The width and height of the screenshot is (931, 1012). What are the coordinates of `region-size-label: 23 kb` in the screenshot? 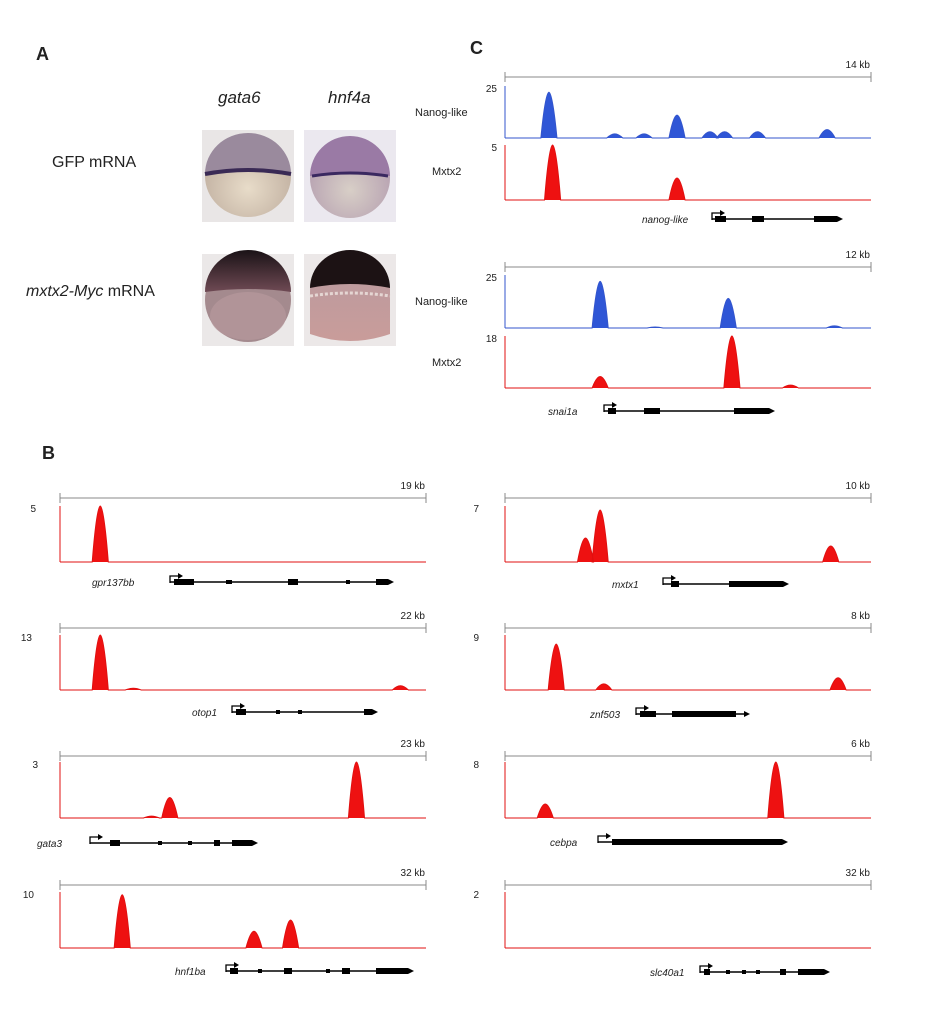 It's located at (413, 744).